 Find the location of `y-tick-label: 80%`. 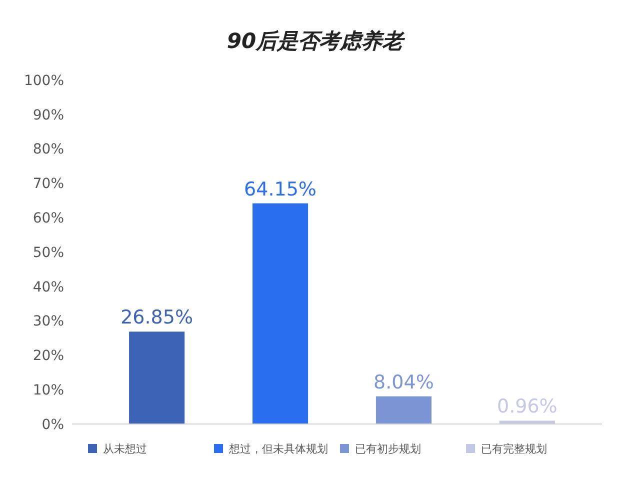

y-tick-label: 80% is located at coordinates (48, 150).